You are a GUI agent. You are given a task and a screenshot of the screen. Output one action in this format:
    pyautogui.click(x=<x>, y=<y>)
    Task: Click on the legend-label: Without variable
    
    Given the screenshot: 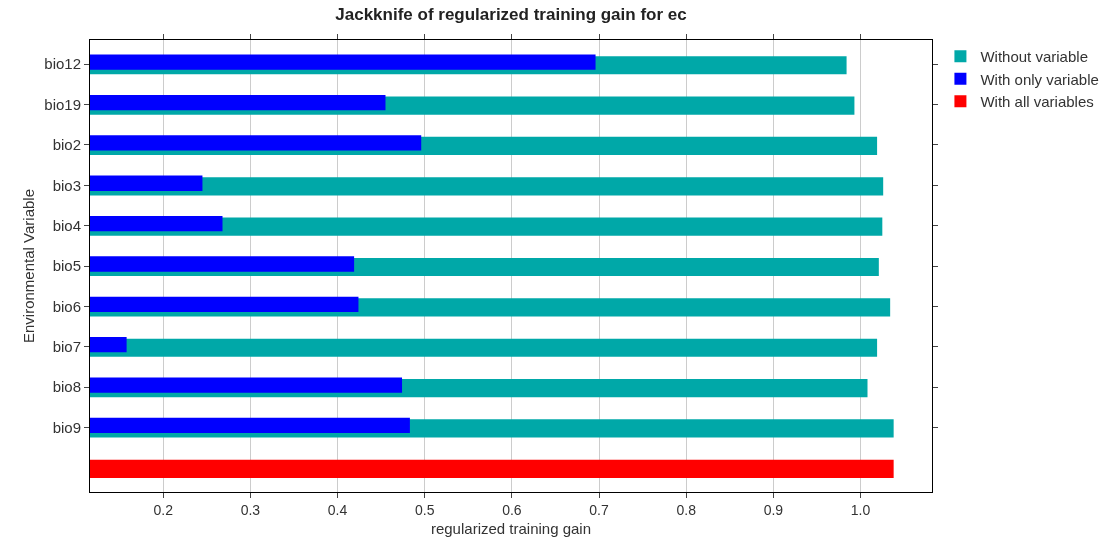 What is the action you would take?
    pyautogui.click(x=1034, y=57)
    